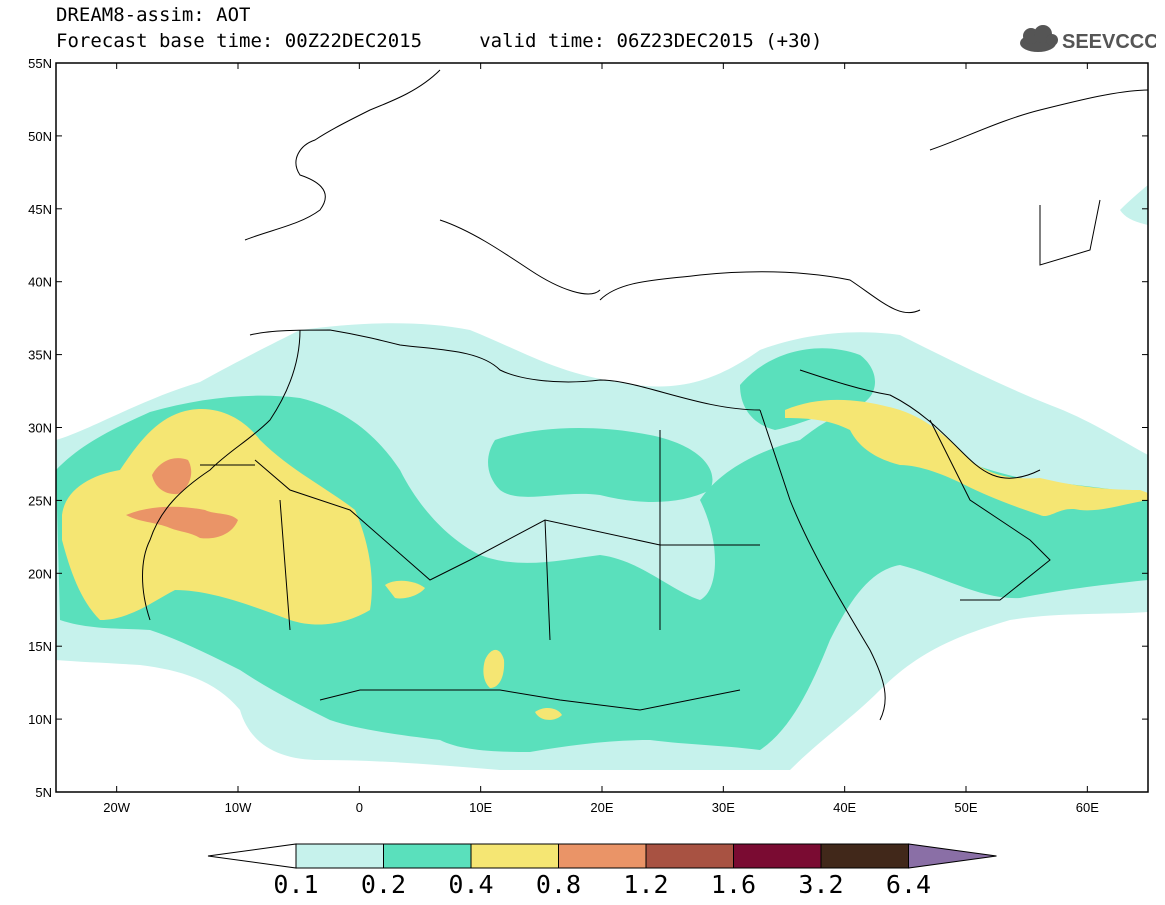 Image resolution: width=1165 pixels, height=905 pixels. What do you see at coordinates (558, 884) in the screenshot?
I see `colorbar-label: 0.8` at bounding box center [558, 884].